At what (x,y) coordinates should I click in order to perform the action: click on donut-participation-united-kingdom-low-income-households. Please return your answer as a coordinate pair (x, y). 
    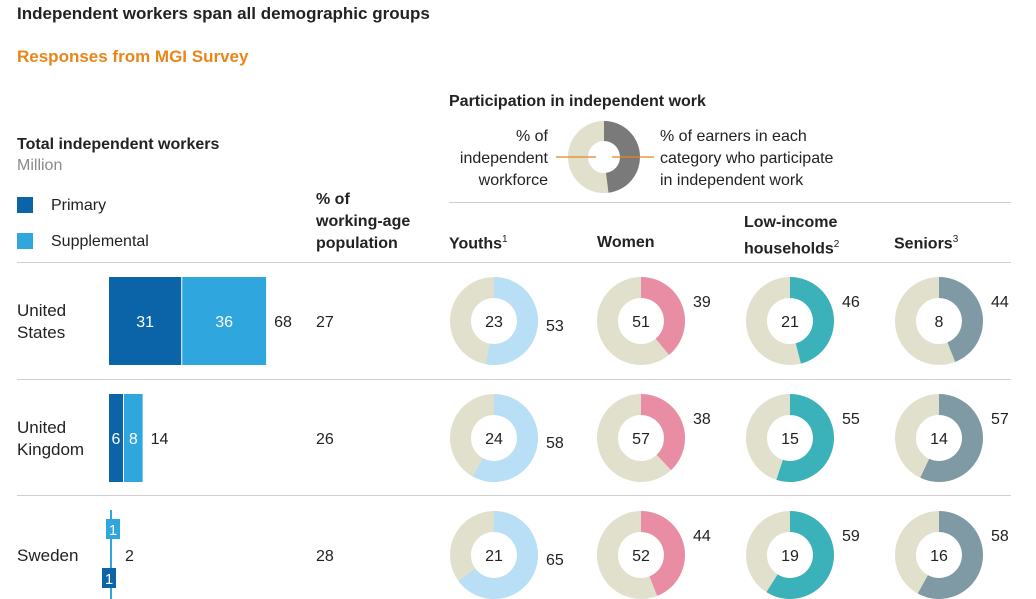
    Looking at the image, I should click on (805, 438).